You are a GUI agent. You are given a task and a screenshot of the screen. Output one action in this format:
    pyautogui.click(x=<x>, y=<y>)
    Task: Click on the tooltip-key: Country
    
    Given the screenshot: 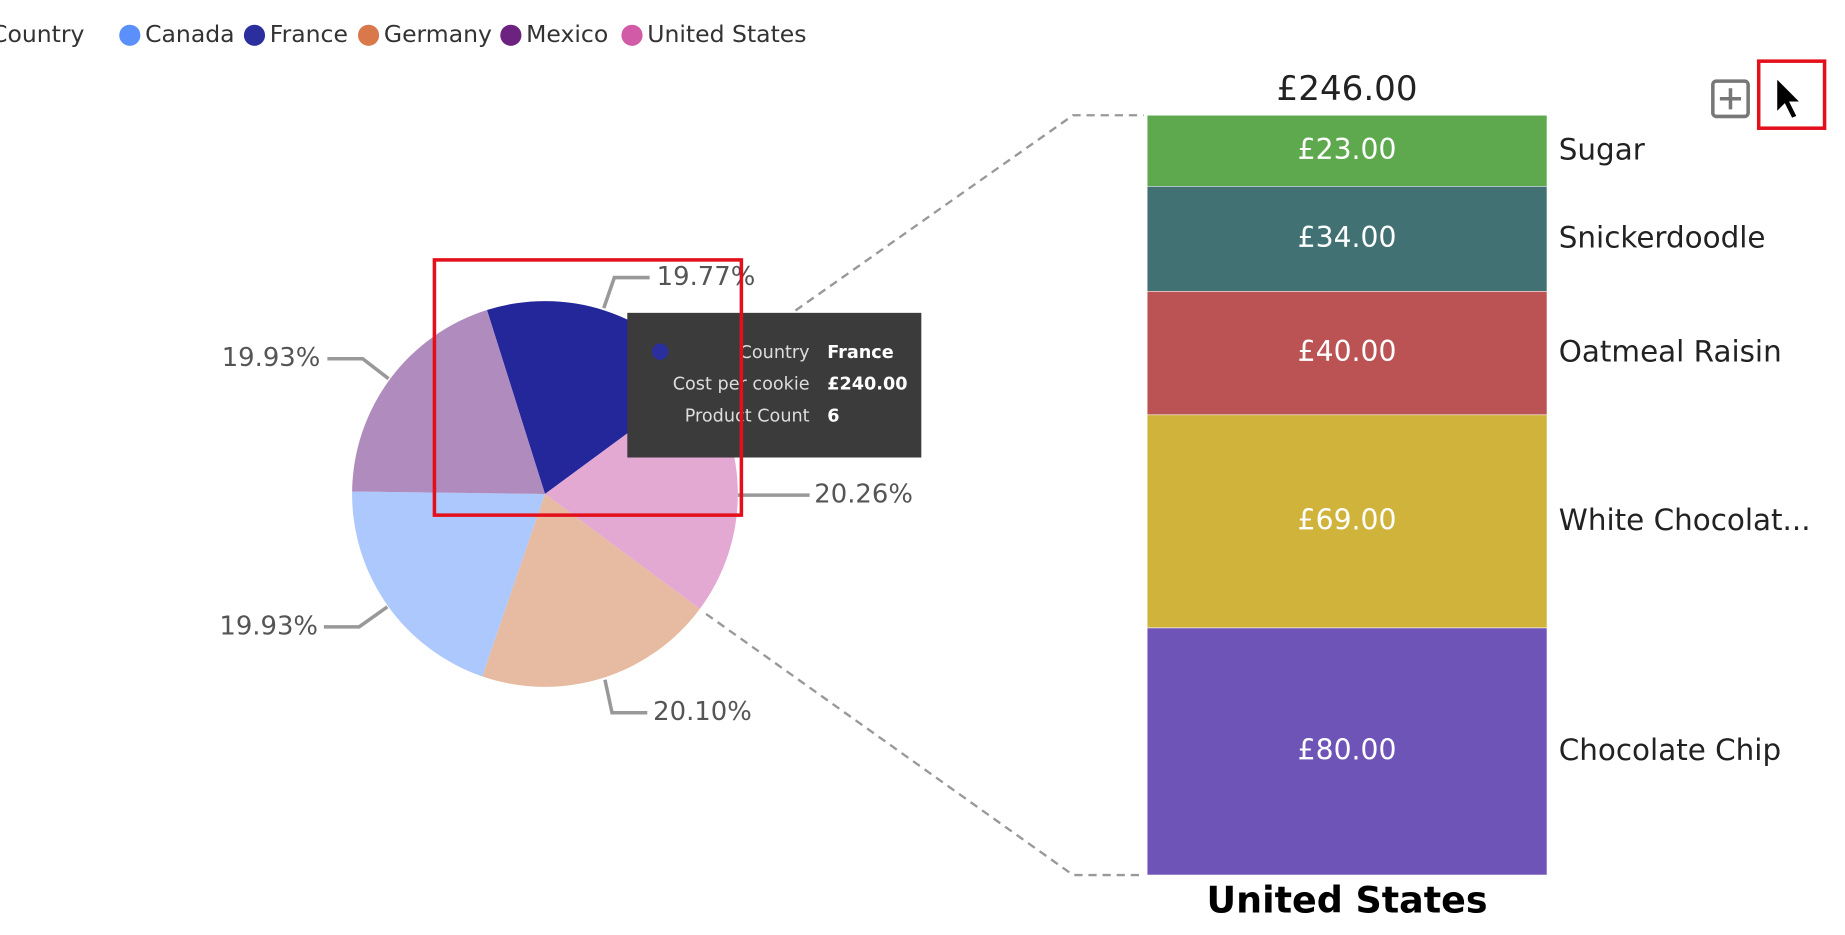 What is the action you would take?
    pyautogui.click(x=775, y=353)
    